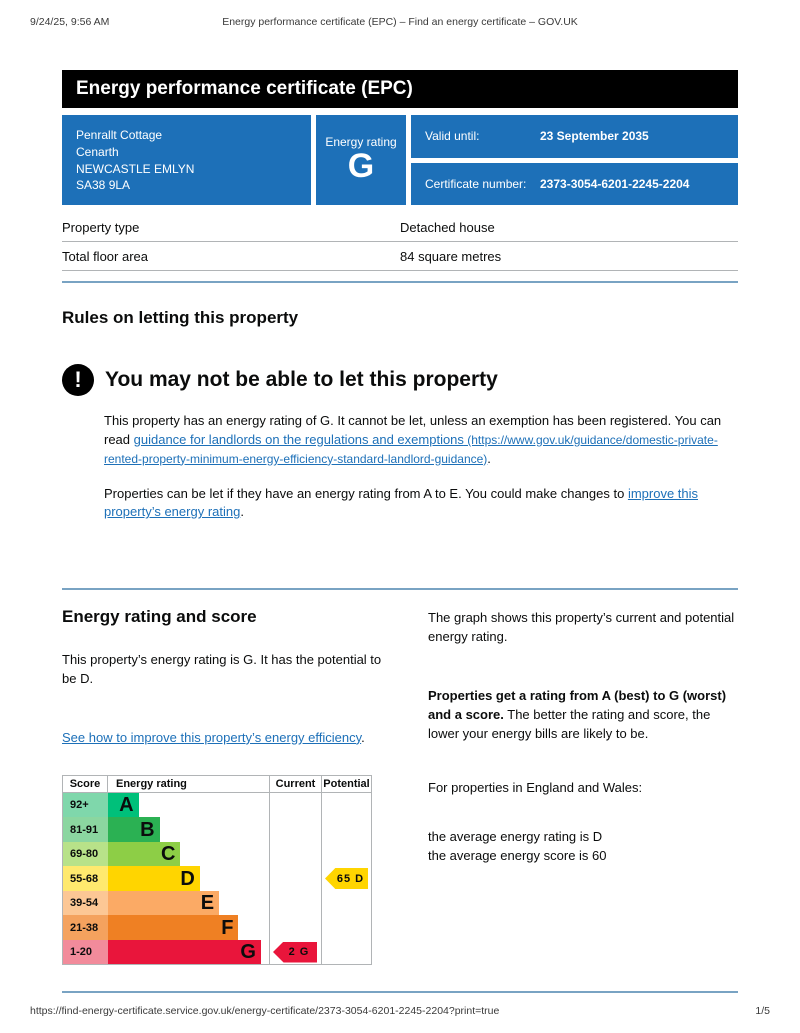  What do you see at coordinates (476, 183) in the screenshot?
I see `certificate-number-label: Certificate number:` at bounding box center [476, 183].